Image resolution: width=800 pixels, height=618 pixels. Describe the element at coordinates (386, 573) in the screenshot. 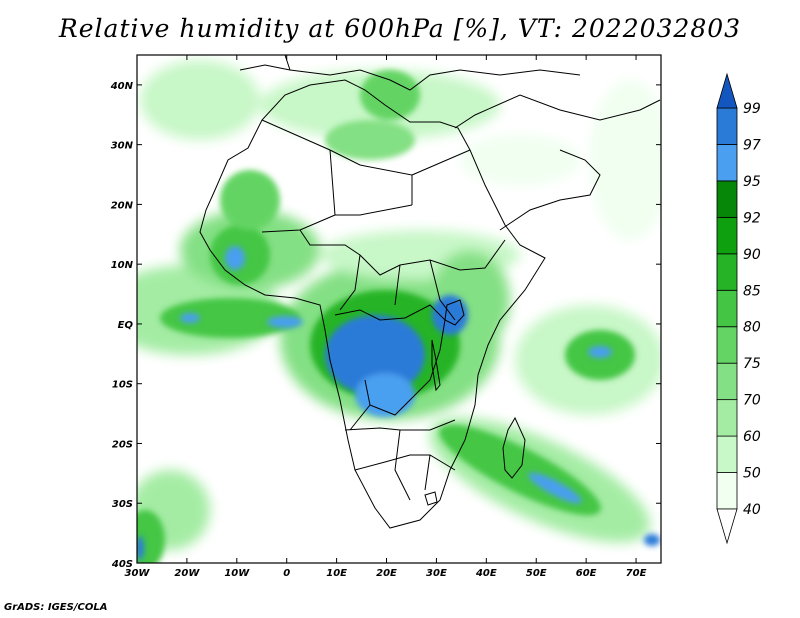

I see `x-tick-label: 20E` at that location.